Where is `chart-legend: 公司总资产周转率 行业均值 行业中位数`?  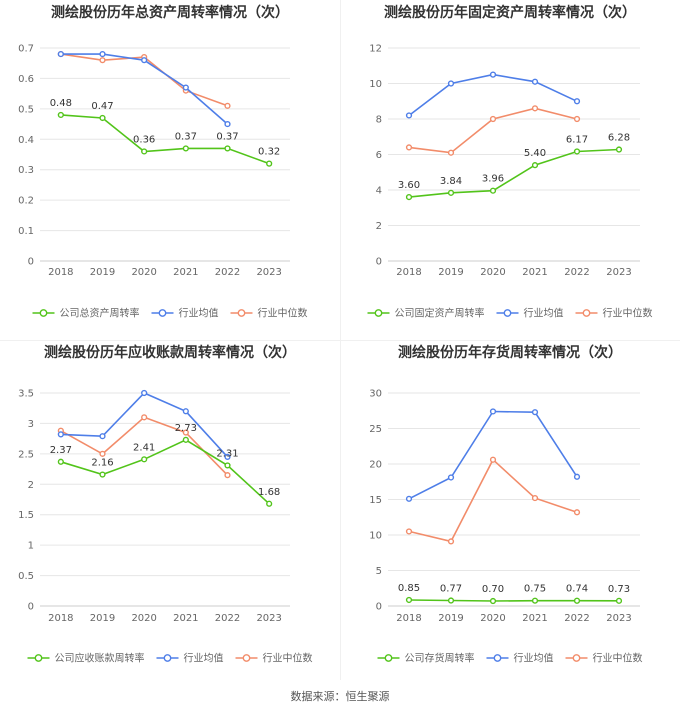 chart-legend: 公司总资产周转率 行业均值 行业中位数 is located at coordinates (170, 313).